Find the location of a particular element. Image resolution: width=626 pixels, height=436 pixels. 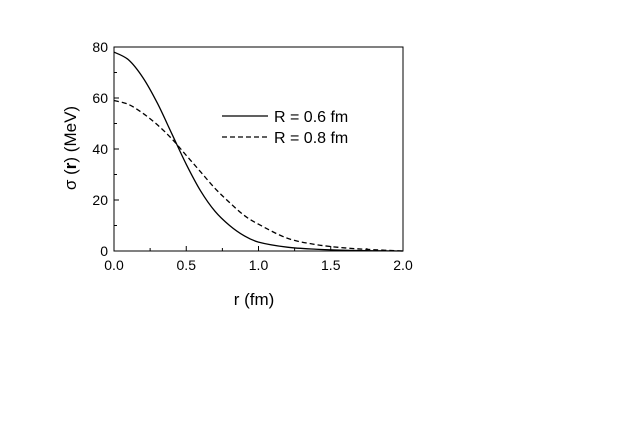

y-axis-title-prefix: σ ( is located at coordinates (70, 179).